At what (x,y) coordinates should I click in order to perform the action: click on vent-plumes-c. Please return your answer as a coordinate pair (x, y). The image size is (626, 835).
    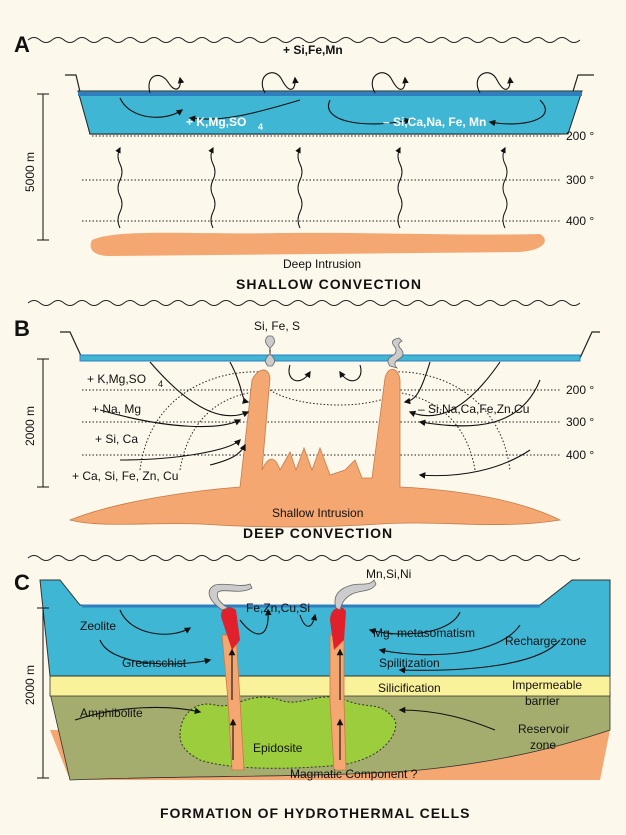
    Looking at the image, I should click on (292, 595).